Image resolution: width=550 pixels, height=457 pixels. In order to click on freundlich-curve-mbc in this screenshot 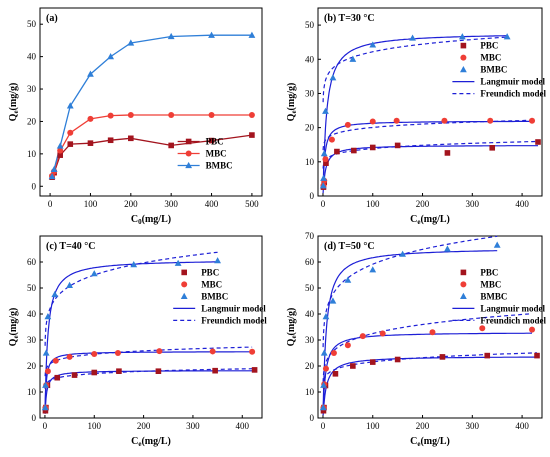, I will do `click(427, 135)`.